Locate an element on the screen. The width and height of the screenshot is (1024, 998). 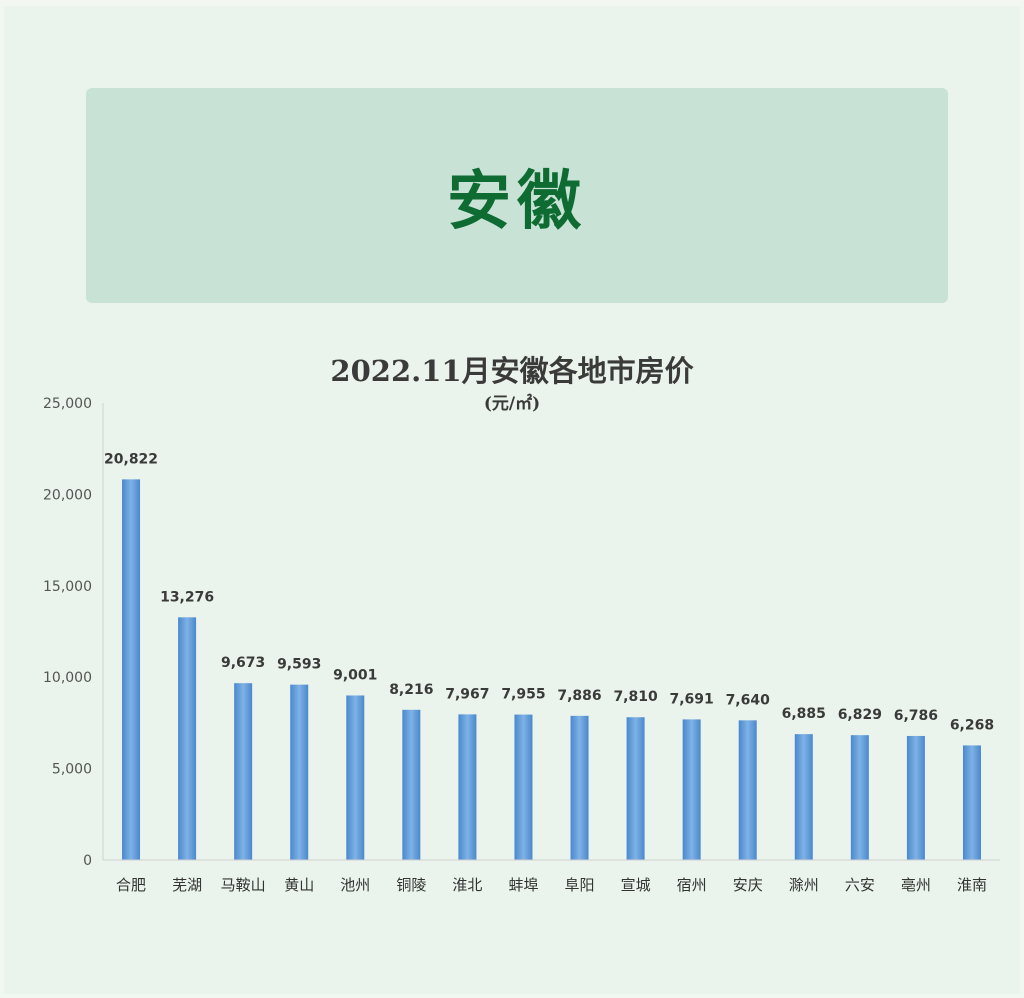
data-label: 8,216 is located at coordinates (411, 690).